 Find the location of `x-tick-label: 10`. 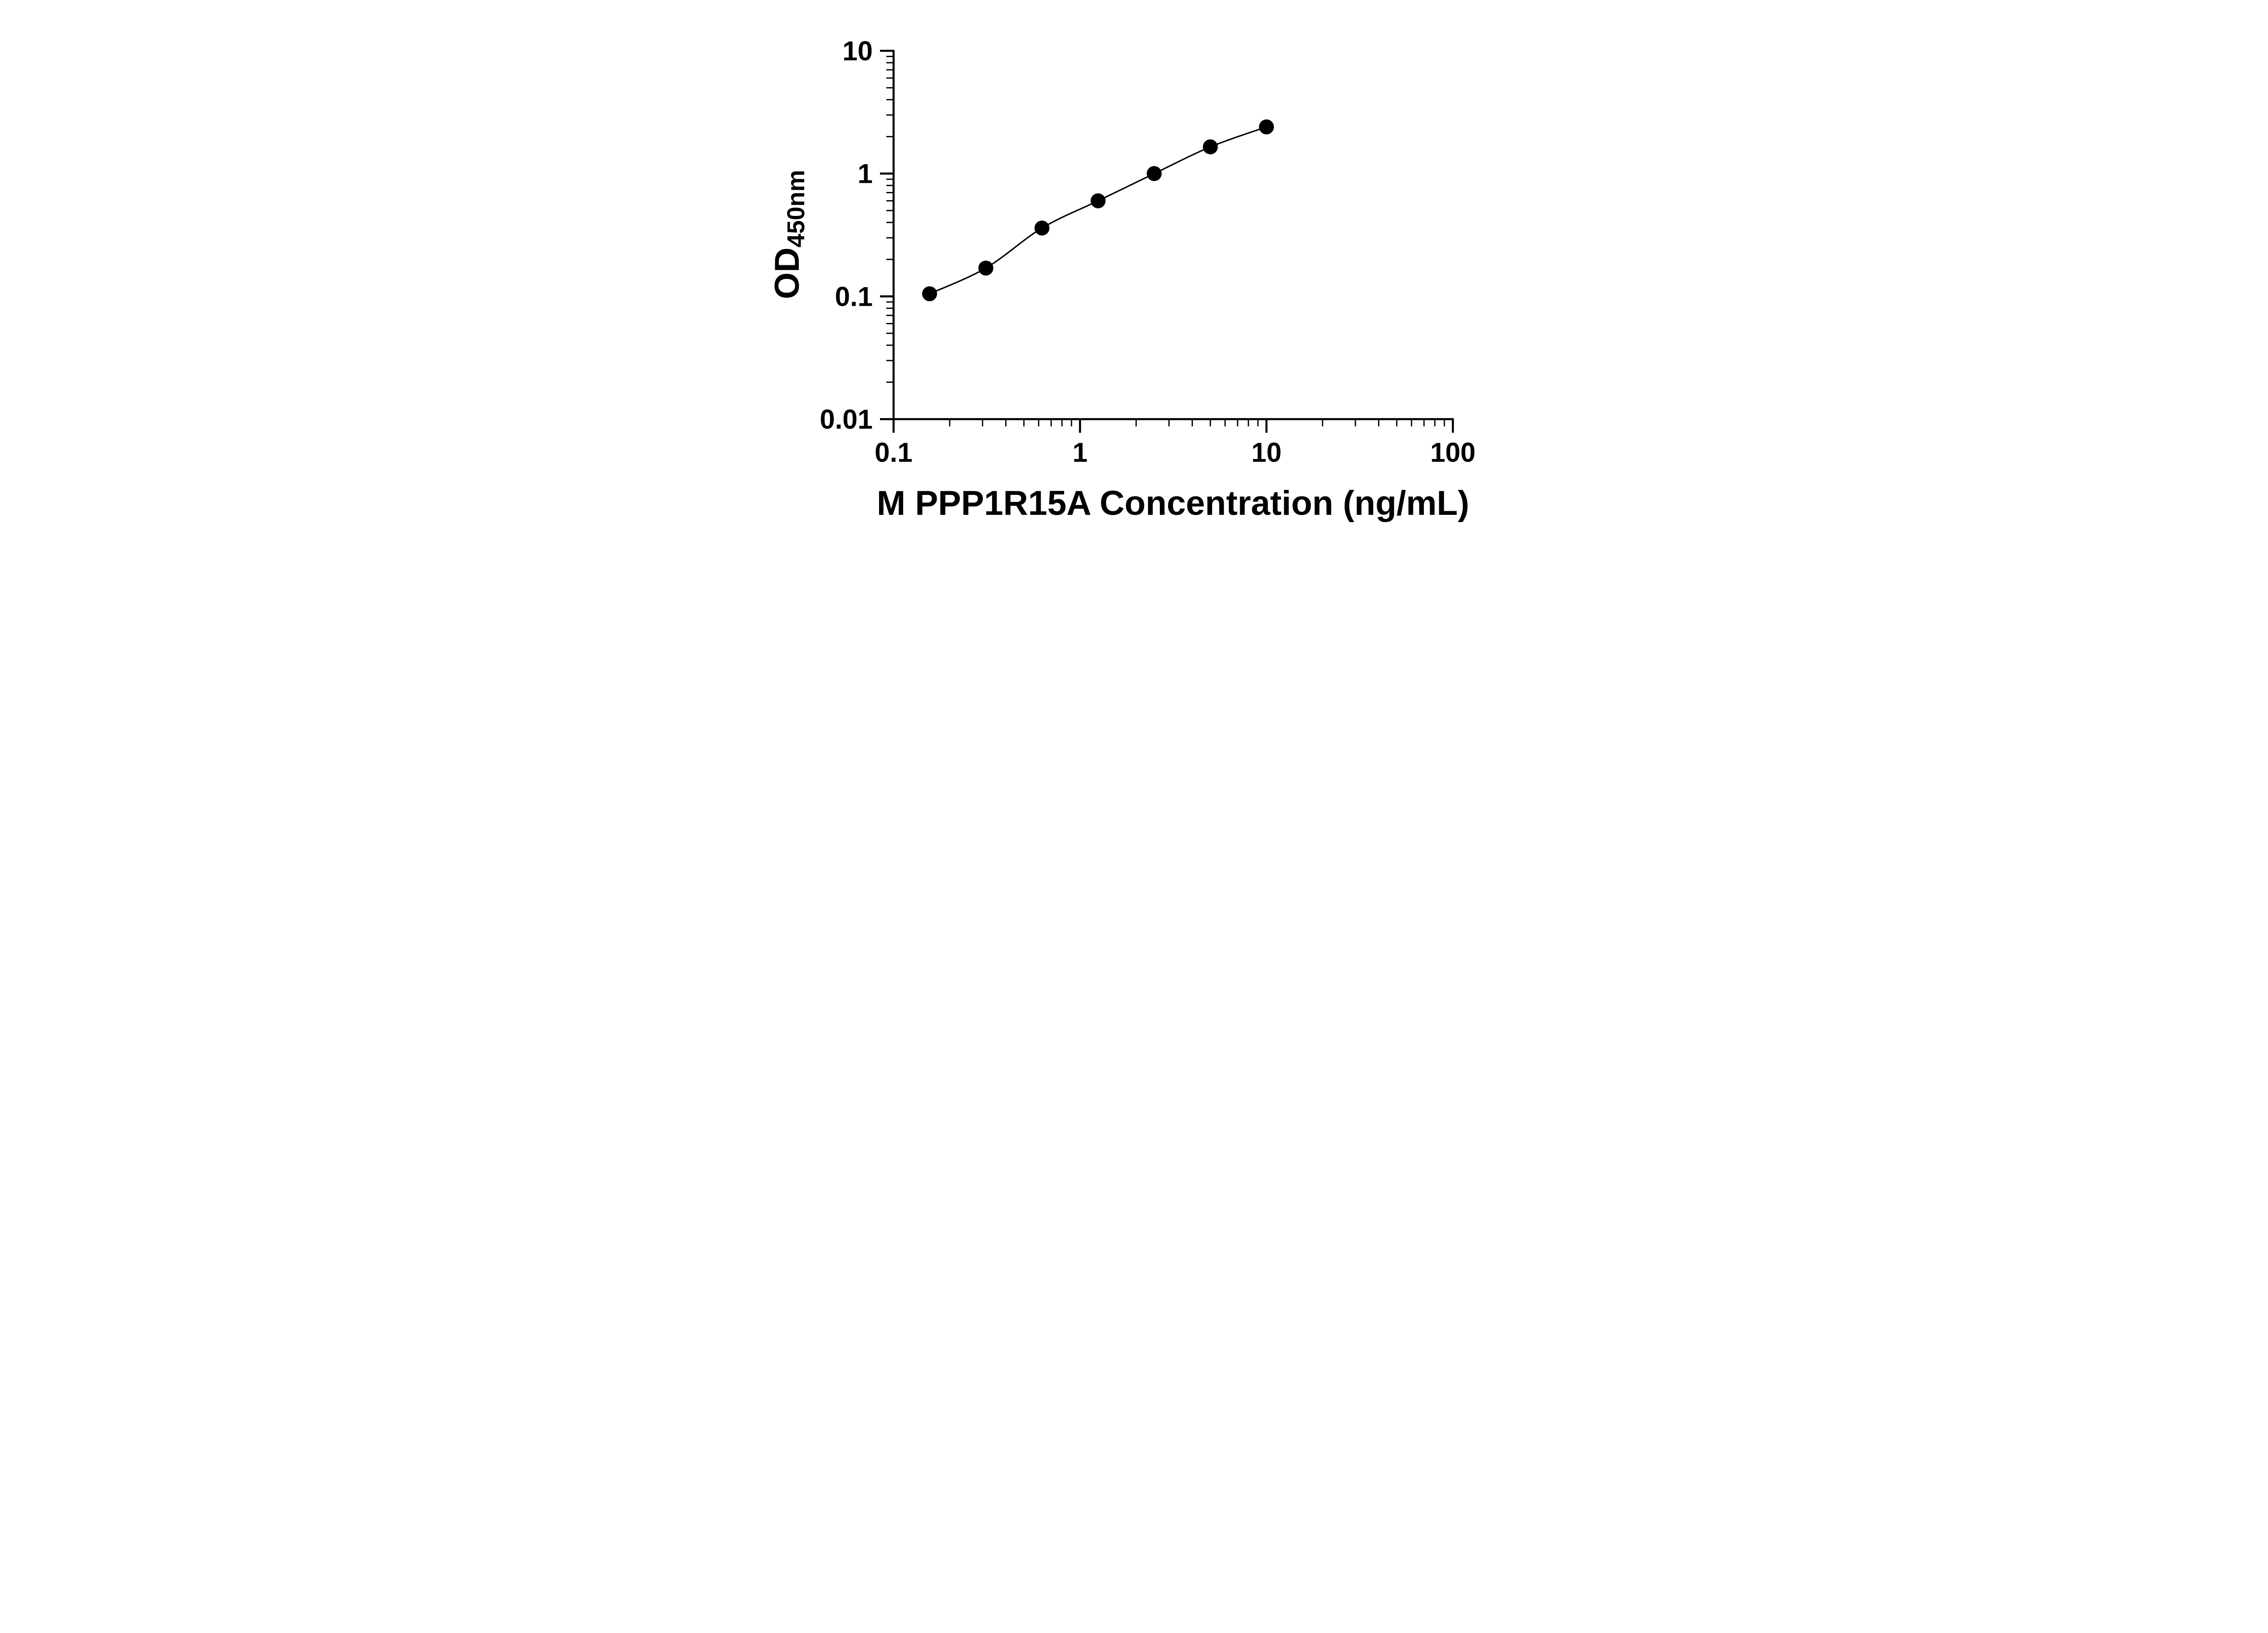

x-tick-label: 10 is located at coordinates (1266, 452).